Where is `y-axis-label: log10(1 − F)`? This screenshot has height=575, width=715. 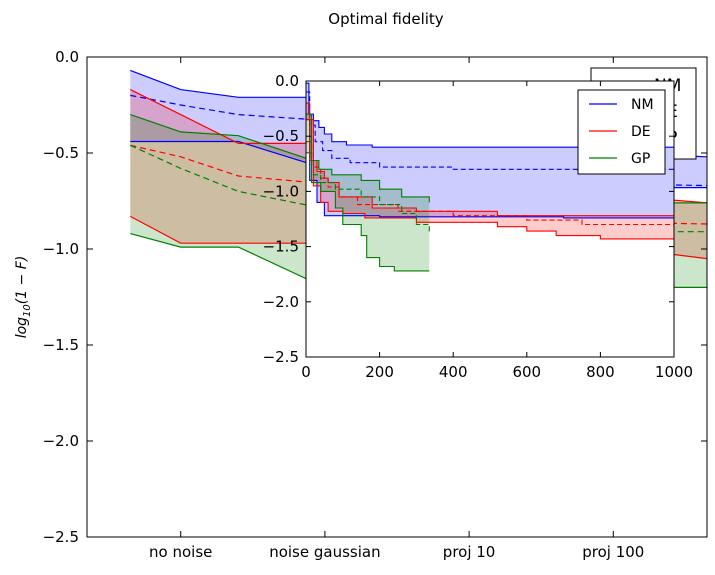
y-axis-label: log10(1 − F) is located at coordinates (23, 297).